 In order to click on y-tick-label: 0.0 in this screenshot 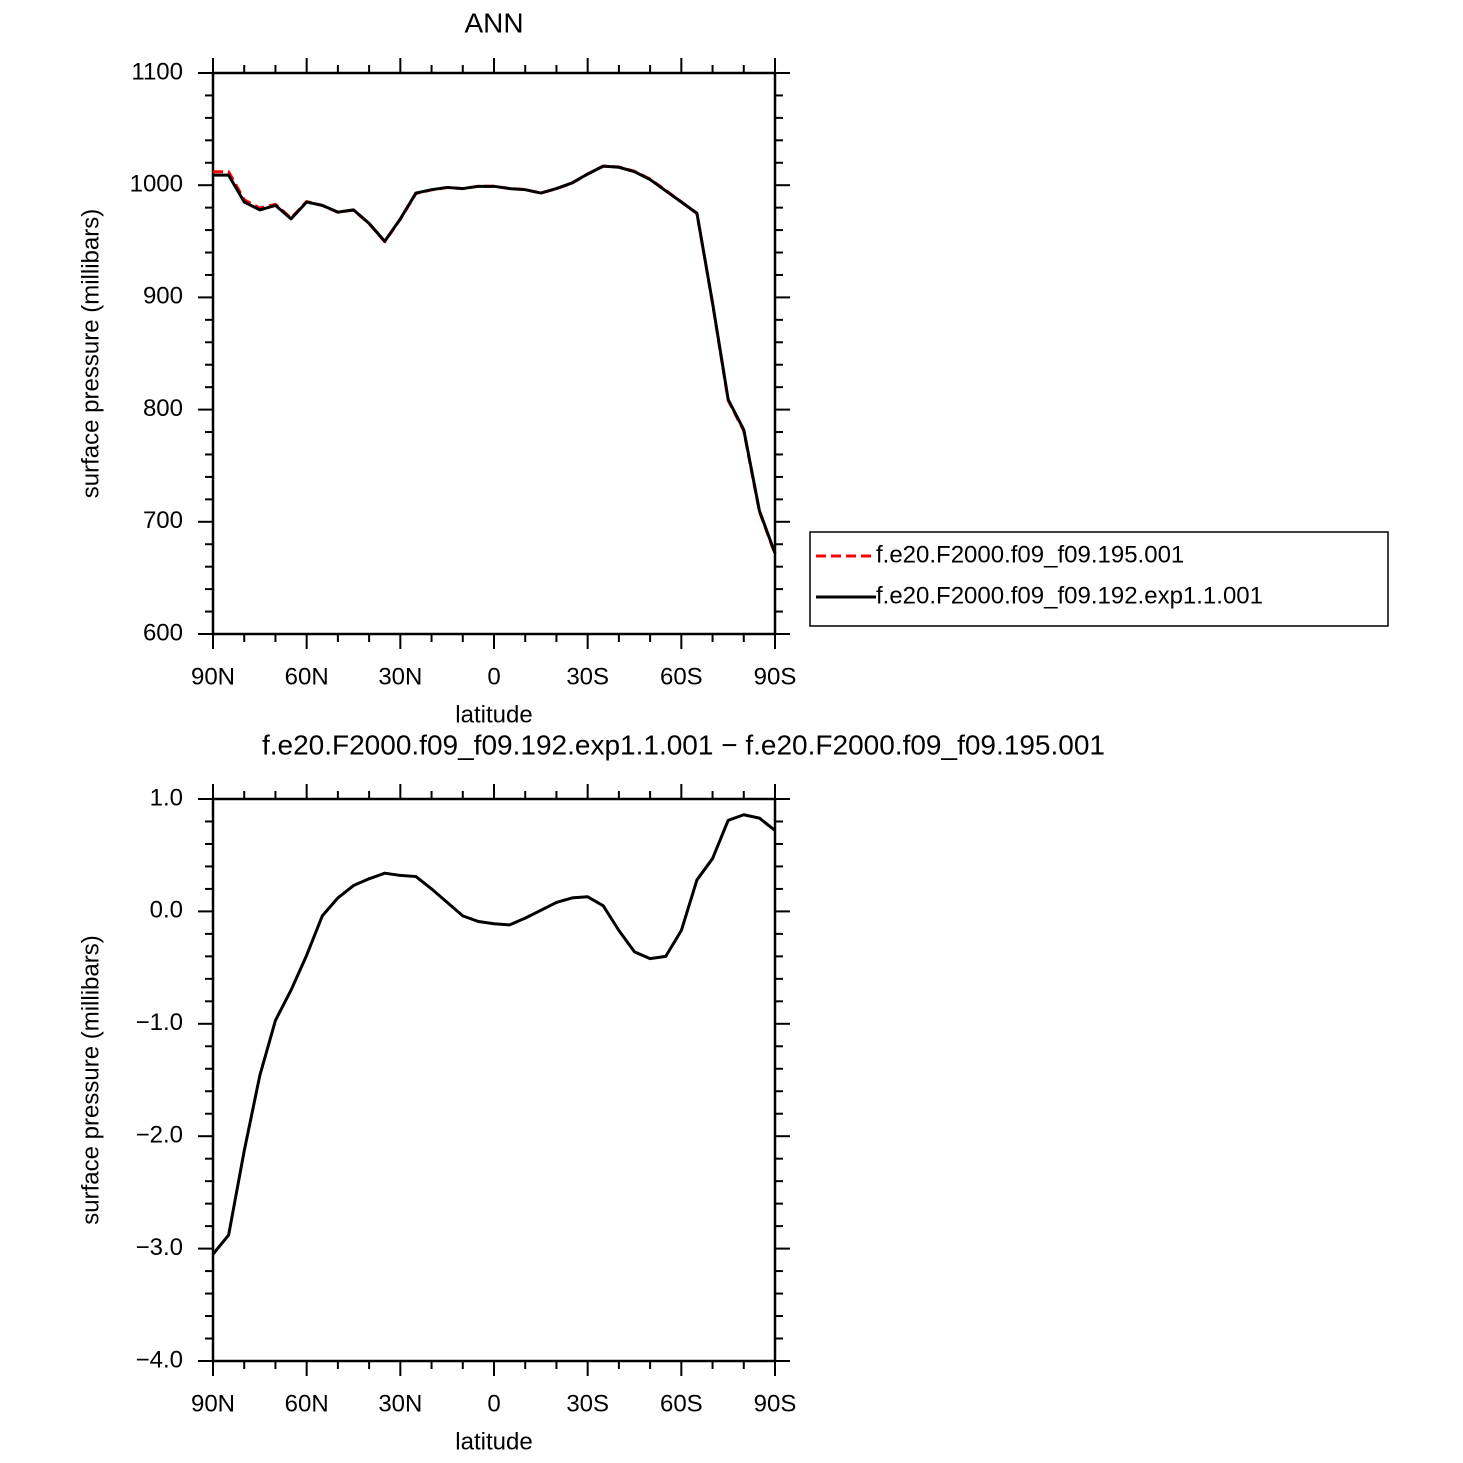, I will do `click(166, 910)`.